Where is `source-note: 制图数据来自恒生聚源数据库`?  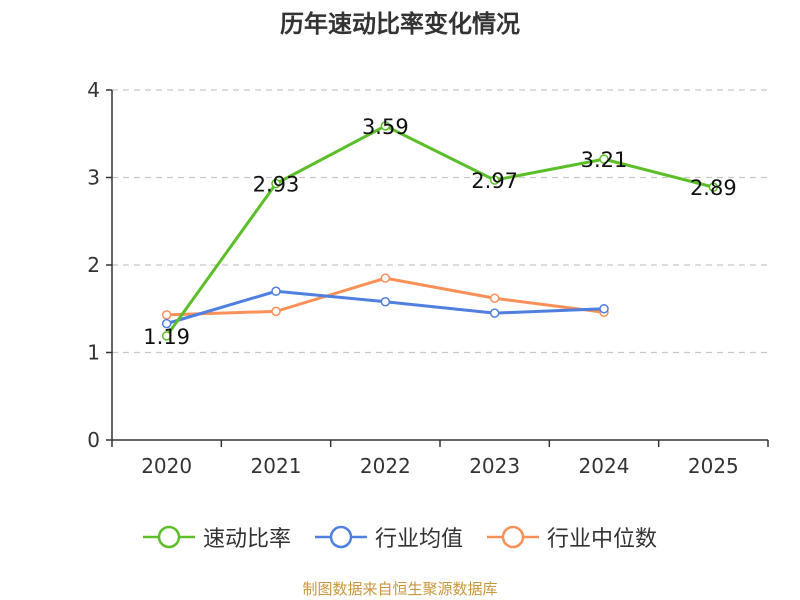
source-note: 制图数据来自恒生聚源数据库 is located at coordinates (400, 589).